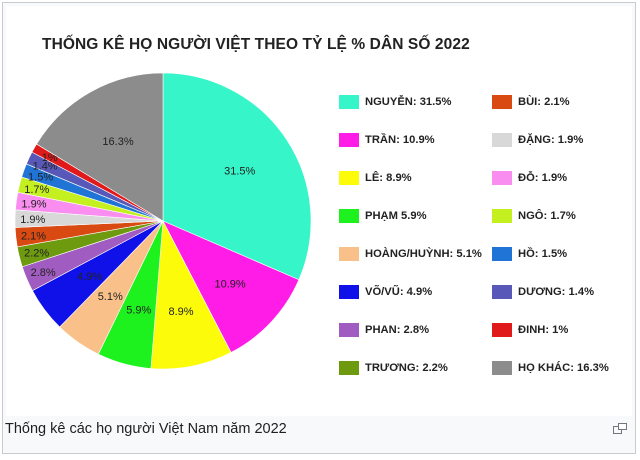 Image resolution: width=640 pixels, height=460 pixels. I want to click on legend-item: TRẦN: 10.9%, so click(387, 140).